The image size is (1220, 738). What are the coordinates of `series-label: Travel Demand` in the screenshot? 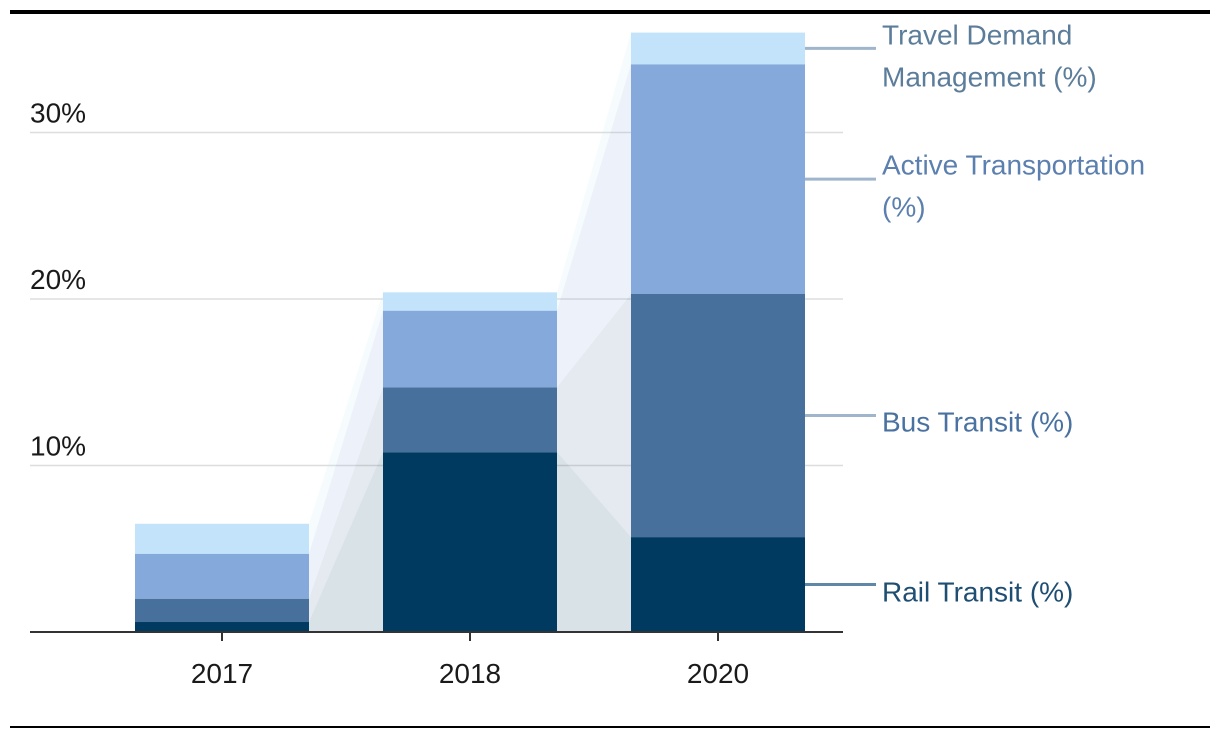 It's located at (977, 34).